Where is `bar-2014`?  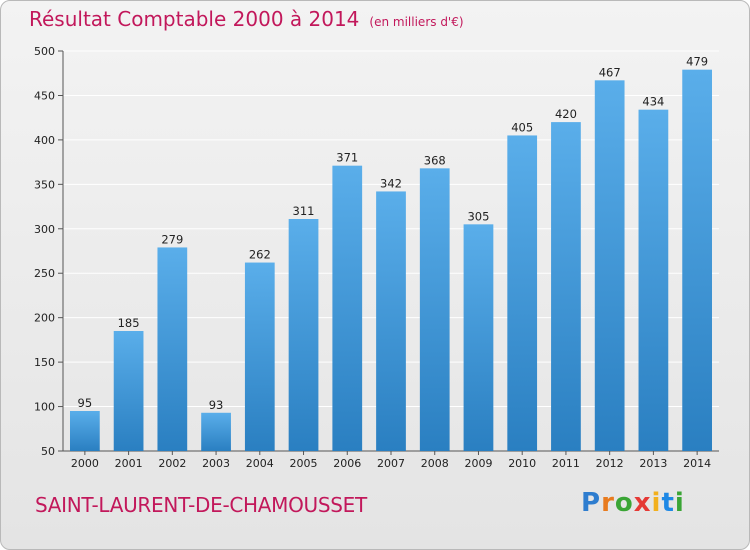 bar-2014 is located at coordinates (697, 260).